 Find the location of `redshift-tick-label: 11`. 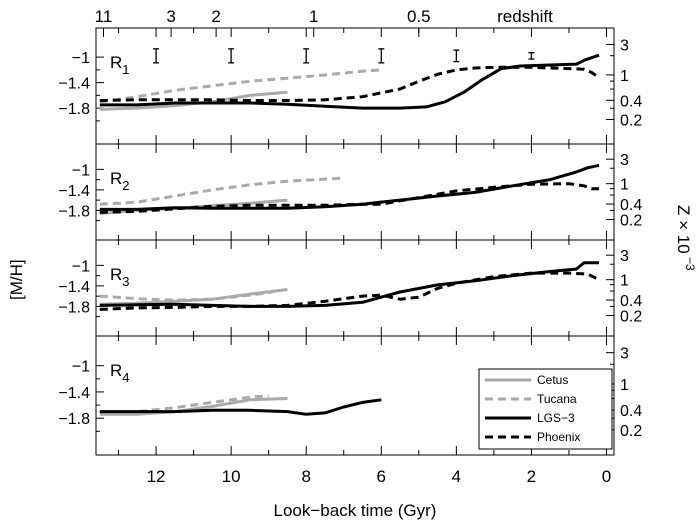

redshift-tick-label: 11 is located at coordinates (104, 16).